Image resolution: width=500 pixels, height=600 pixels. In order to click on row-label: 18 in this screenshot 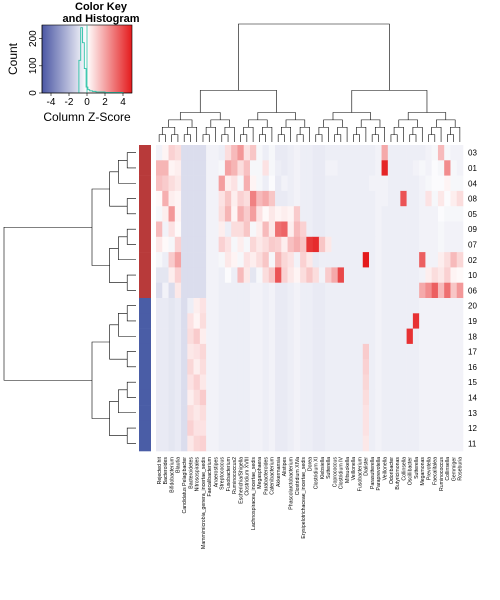, I will do `click(472, 336)`.